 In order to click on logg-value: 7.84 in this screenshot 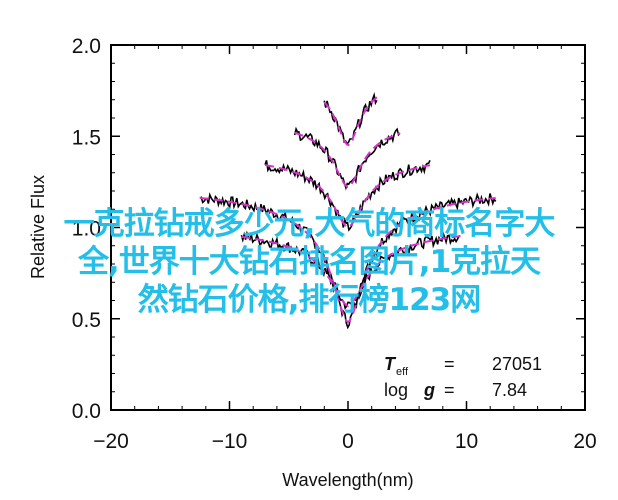, I will do `click(509, 390)`.